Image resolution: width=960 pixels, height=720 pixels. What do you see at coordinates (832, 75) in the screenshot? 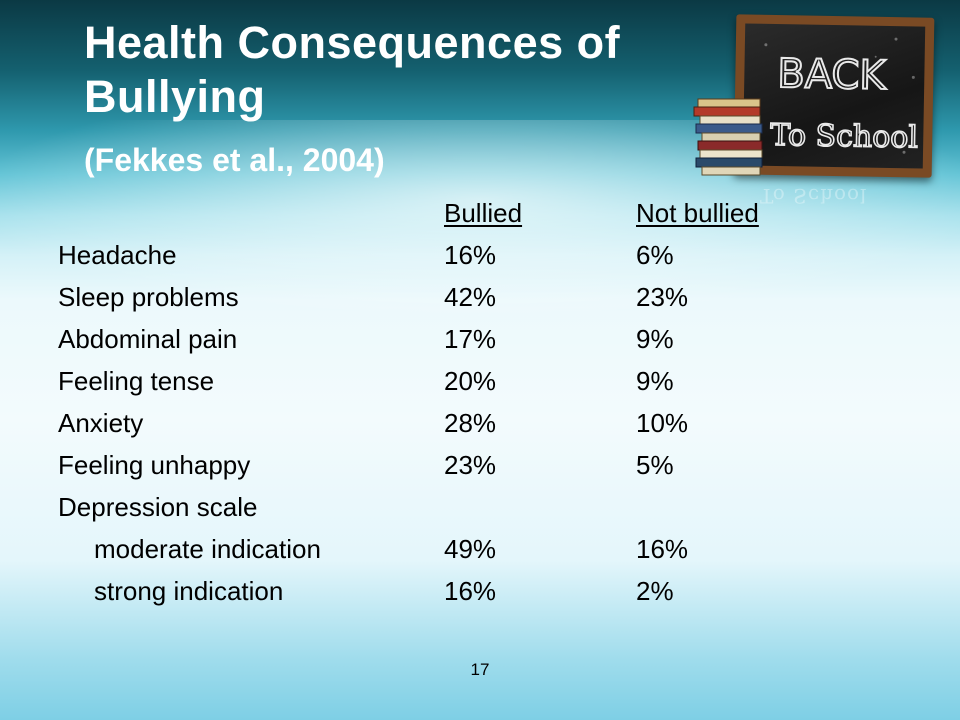
I see `board-text-back: BACK` at bounding box center [832, 75].